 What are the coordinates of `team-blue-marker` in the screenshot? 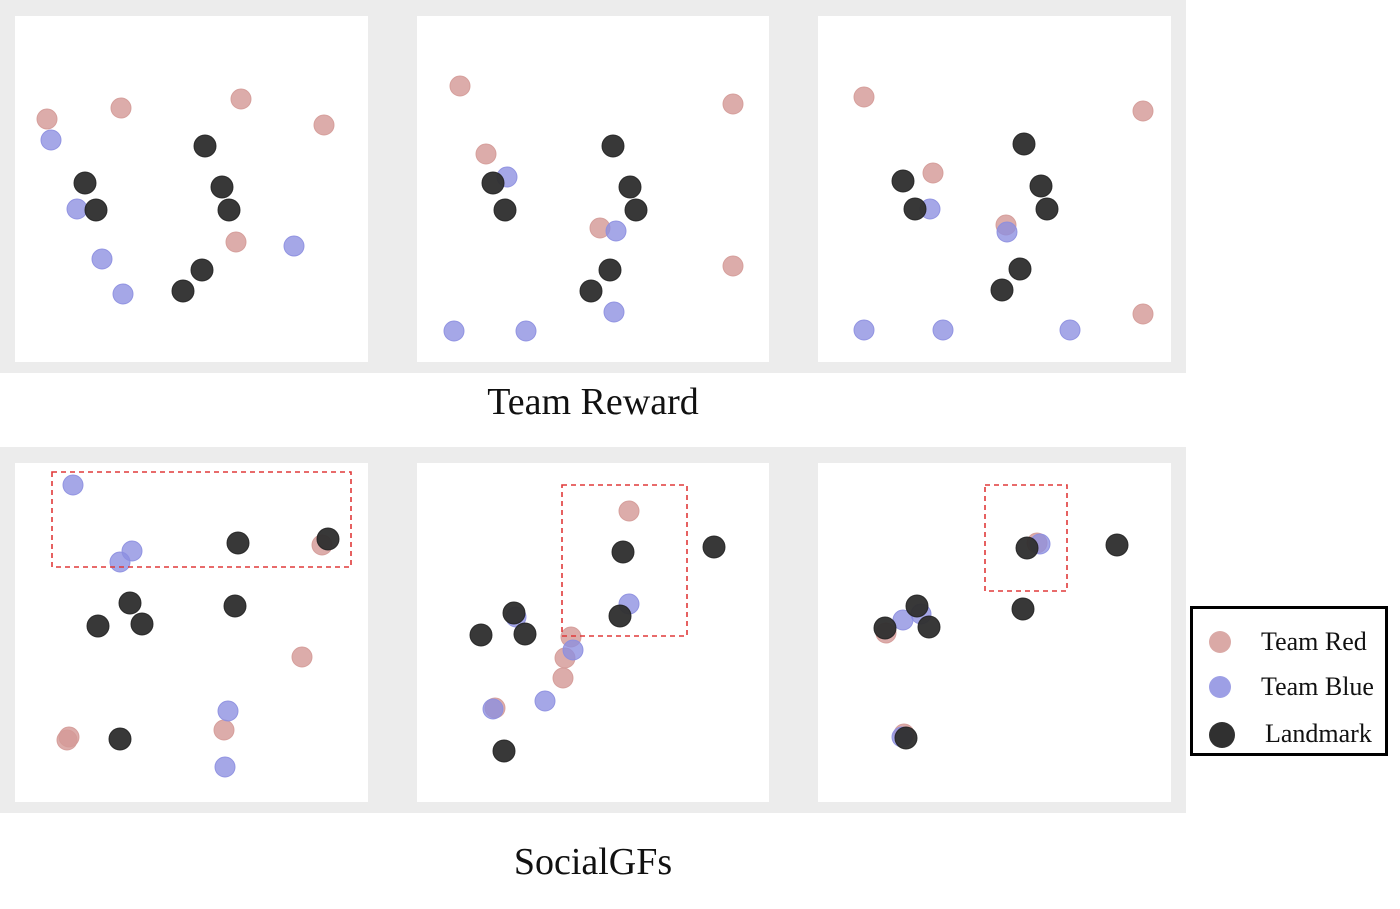 It's located at (1220, 687).